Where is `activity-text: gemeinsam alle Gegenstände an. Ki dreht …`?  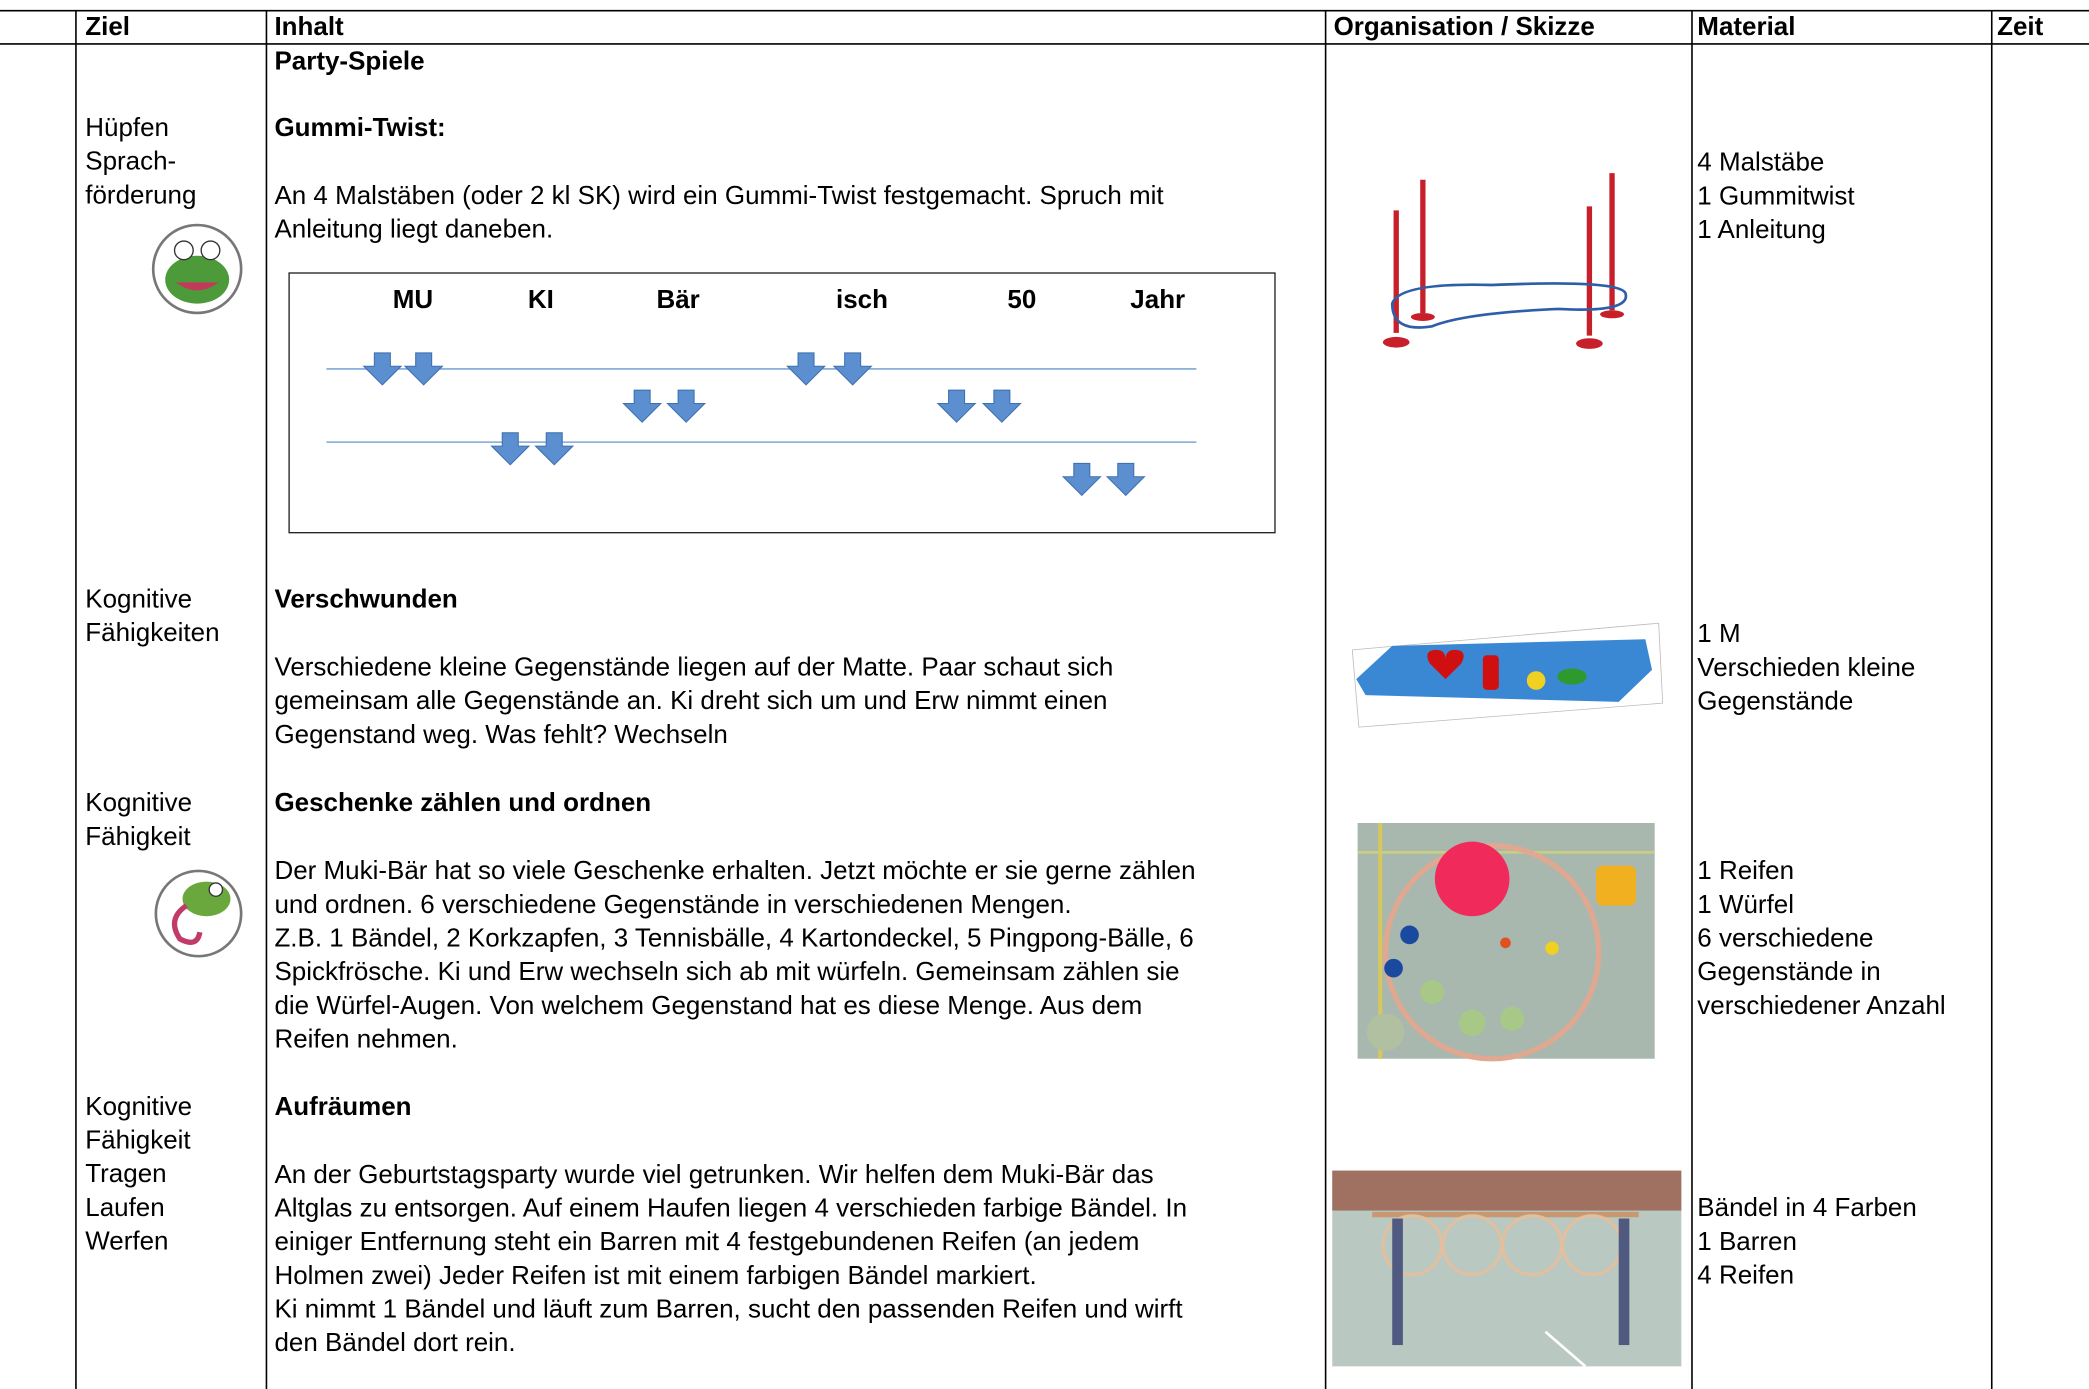
activity-text: gemeinsam alle Gegenstände an. Ki dreht … is located at coordinates (690, 700).